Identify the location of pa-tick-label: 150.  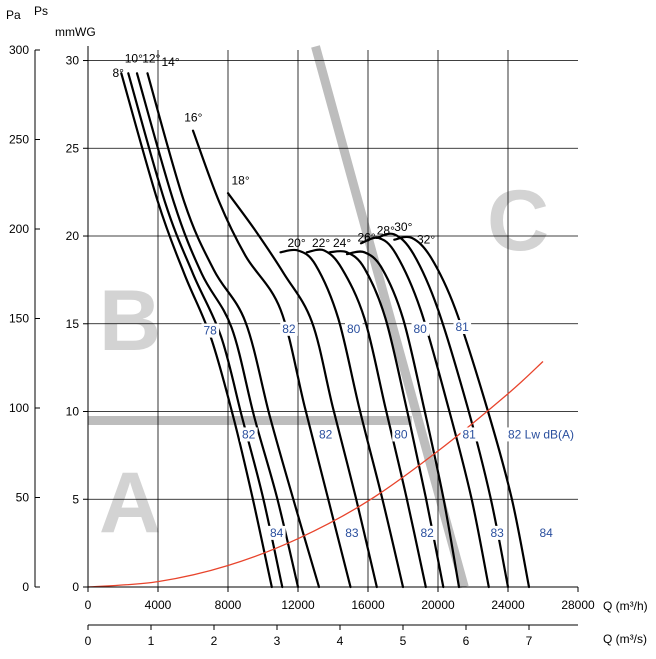
(19, 319).